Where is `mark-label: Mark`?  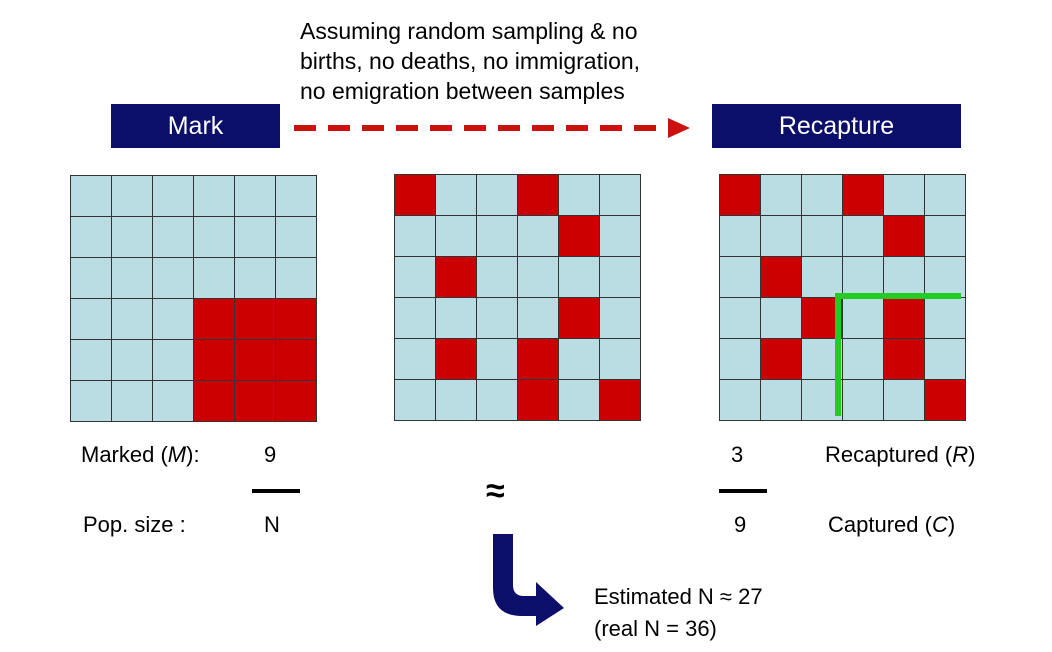
mark-label: Mark is located at coordinates (195, 125).